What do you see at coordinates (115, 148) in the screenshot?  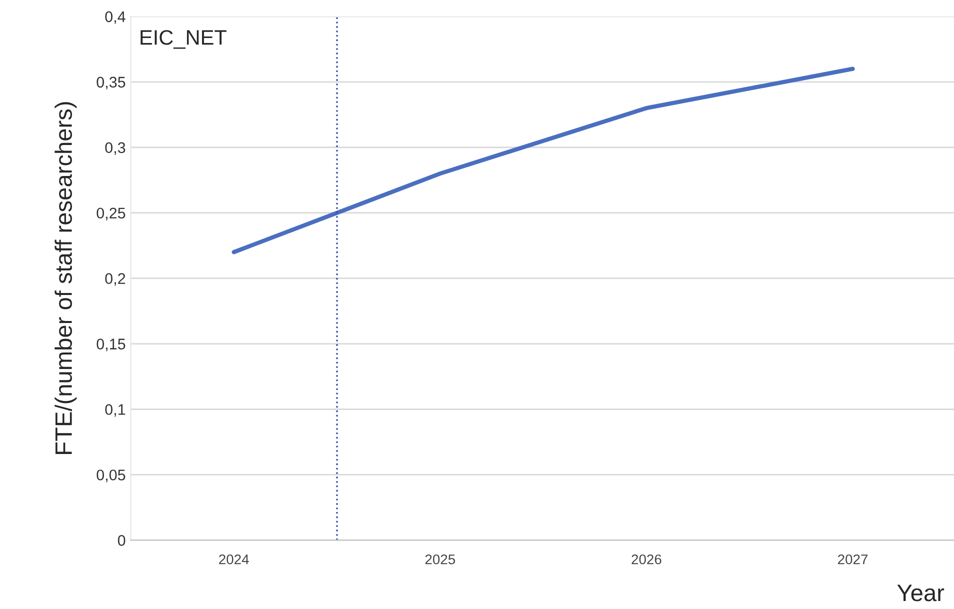 I see `y-tick-label: 0,3` at bounding box center [115, 148].